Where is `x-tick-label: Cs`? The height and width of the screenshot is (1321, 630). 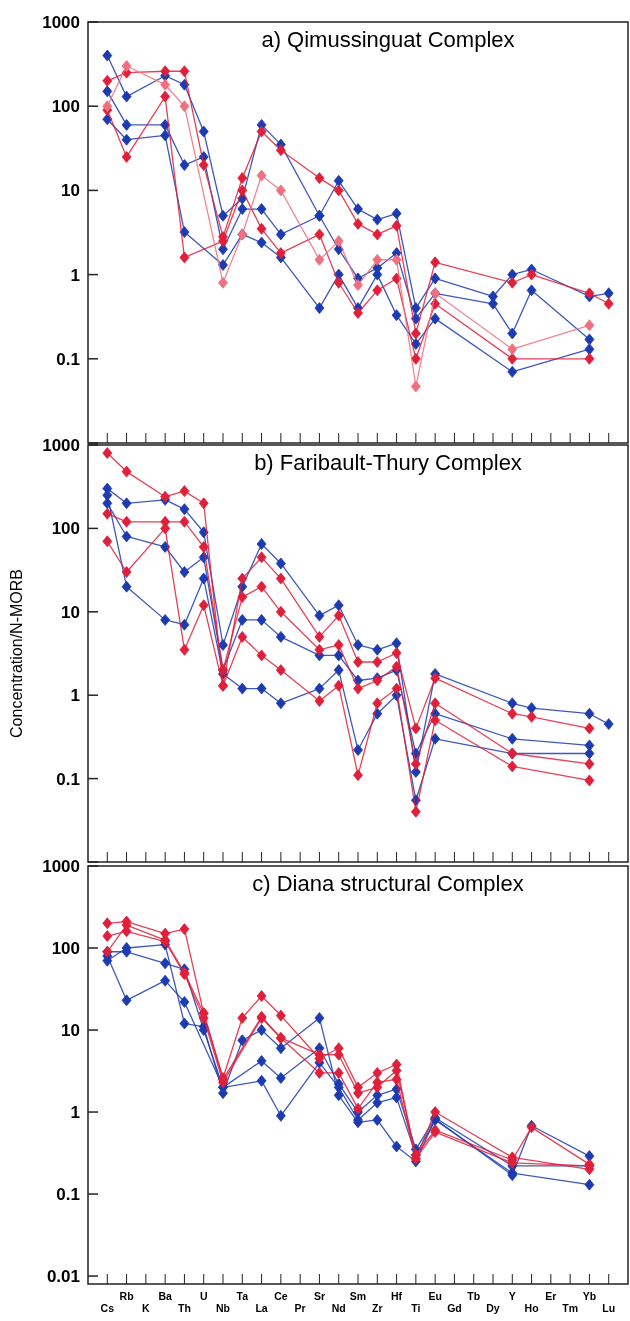
x-tick-label: Cs is located at coordinates (107, 1308).